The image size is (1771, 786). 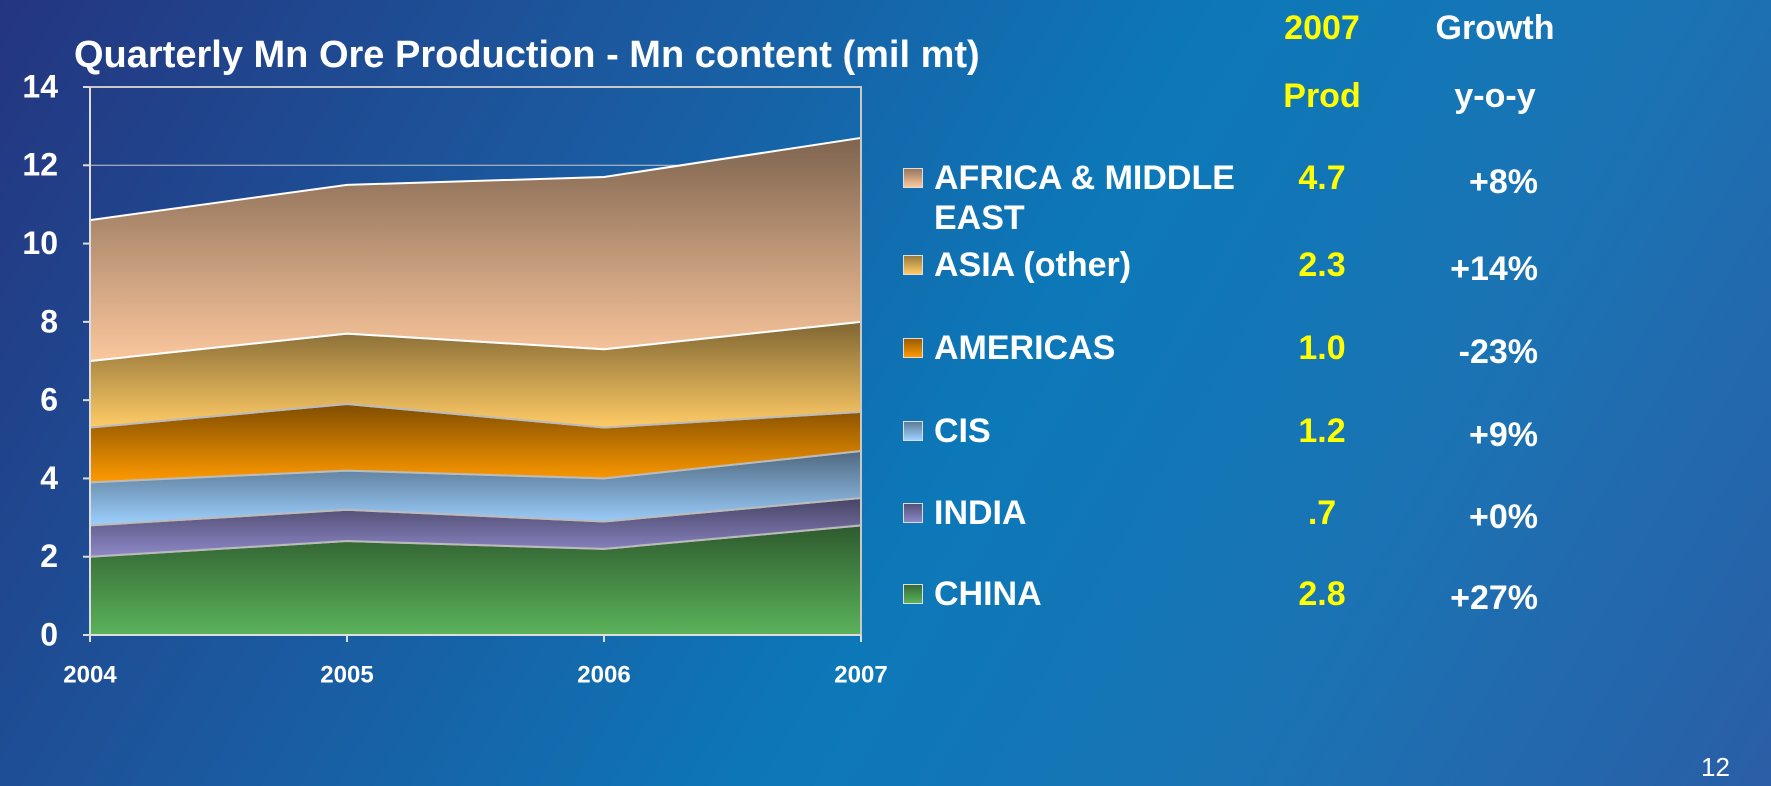 I want to click on prod-value: 2.3, so click(x=1322, y=265).